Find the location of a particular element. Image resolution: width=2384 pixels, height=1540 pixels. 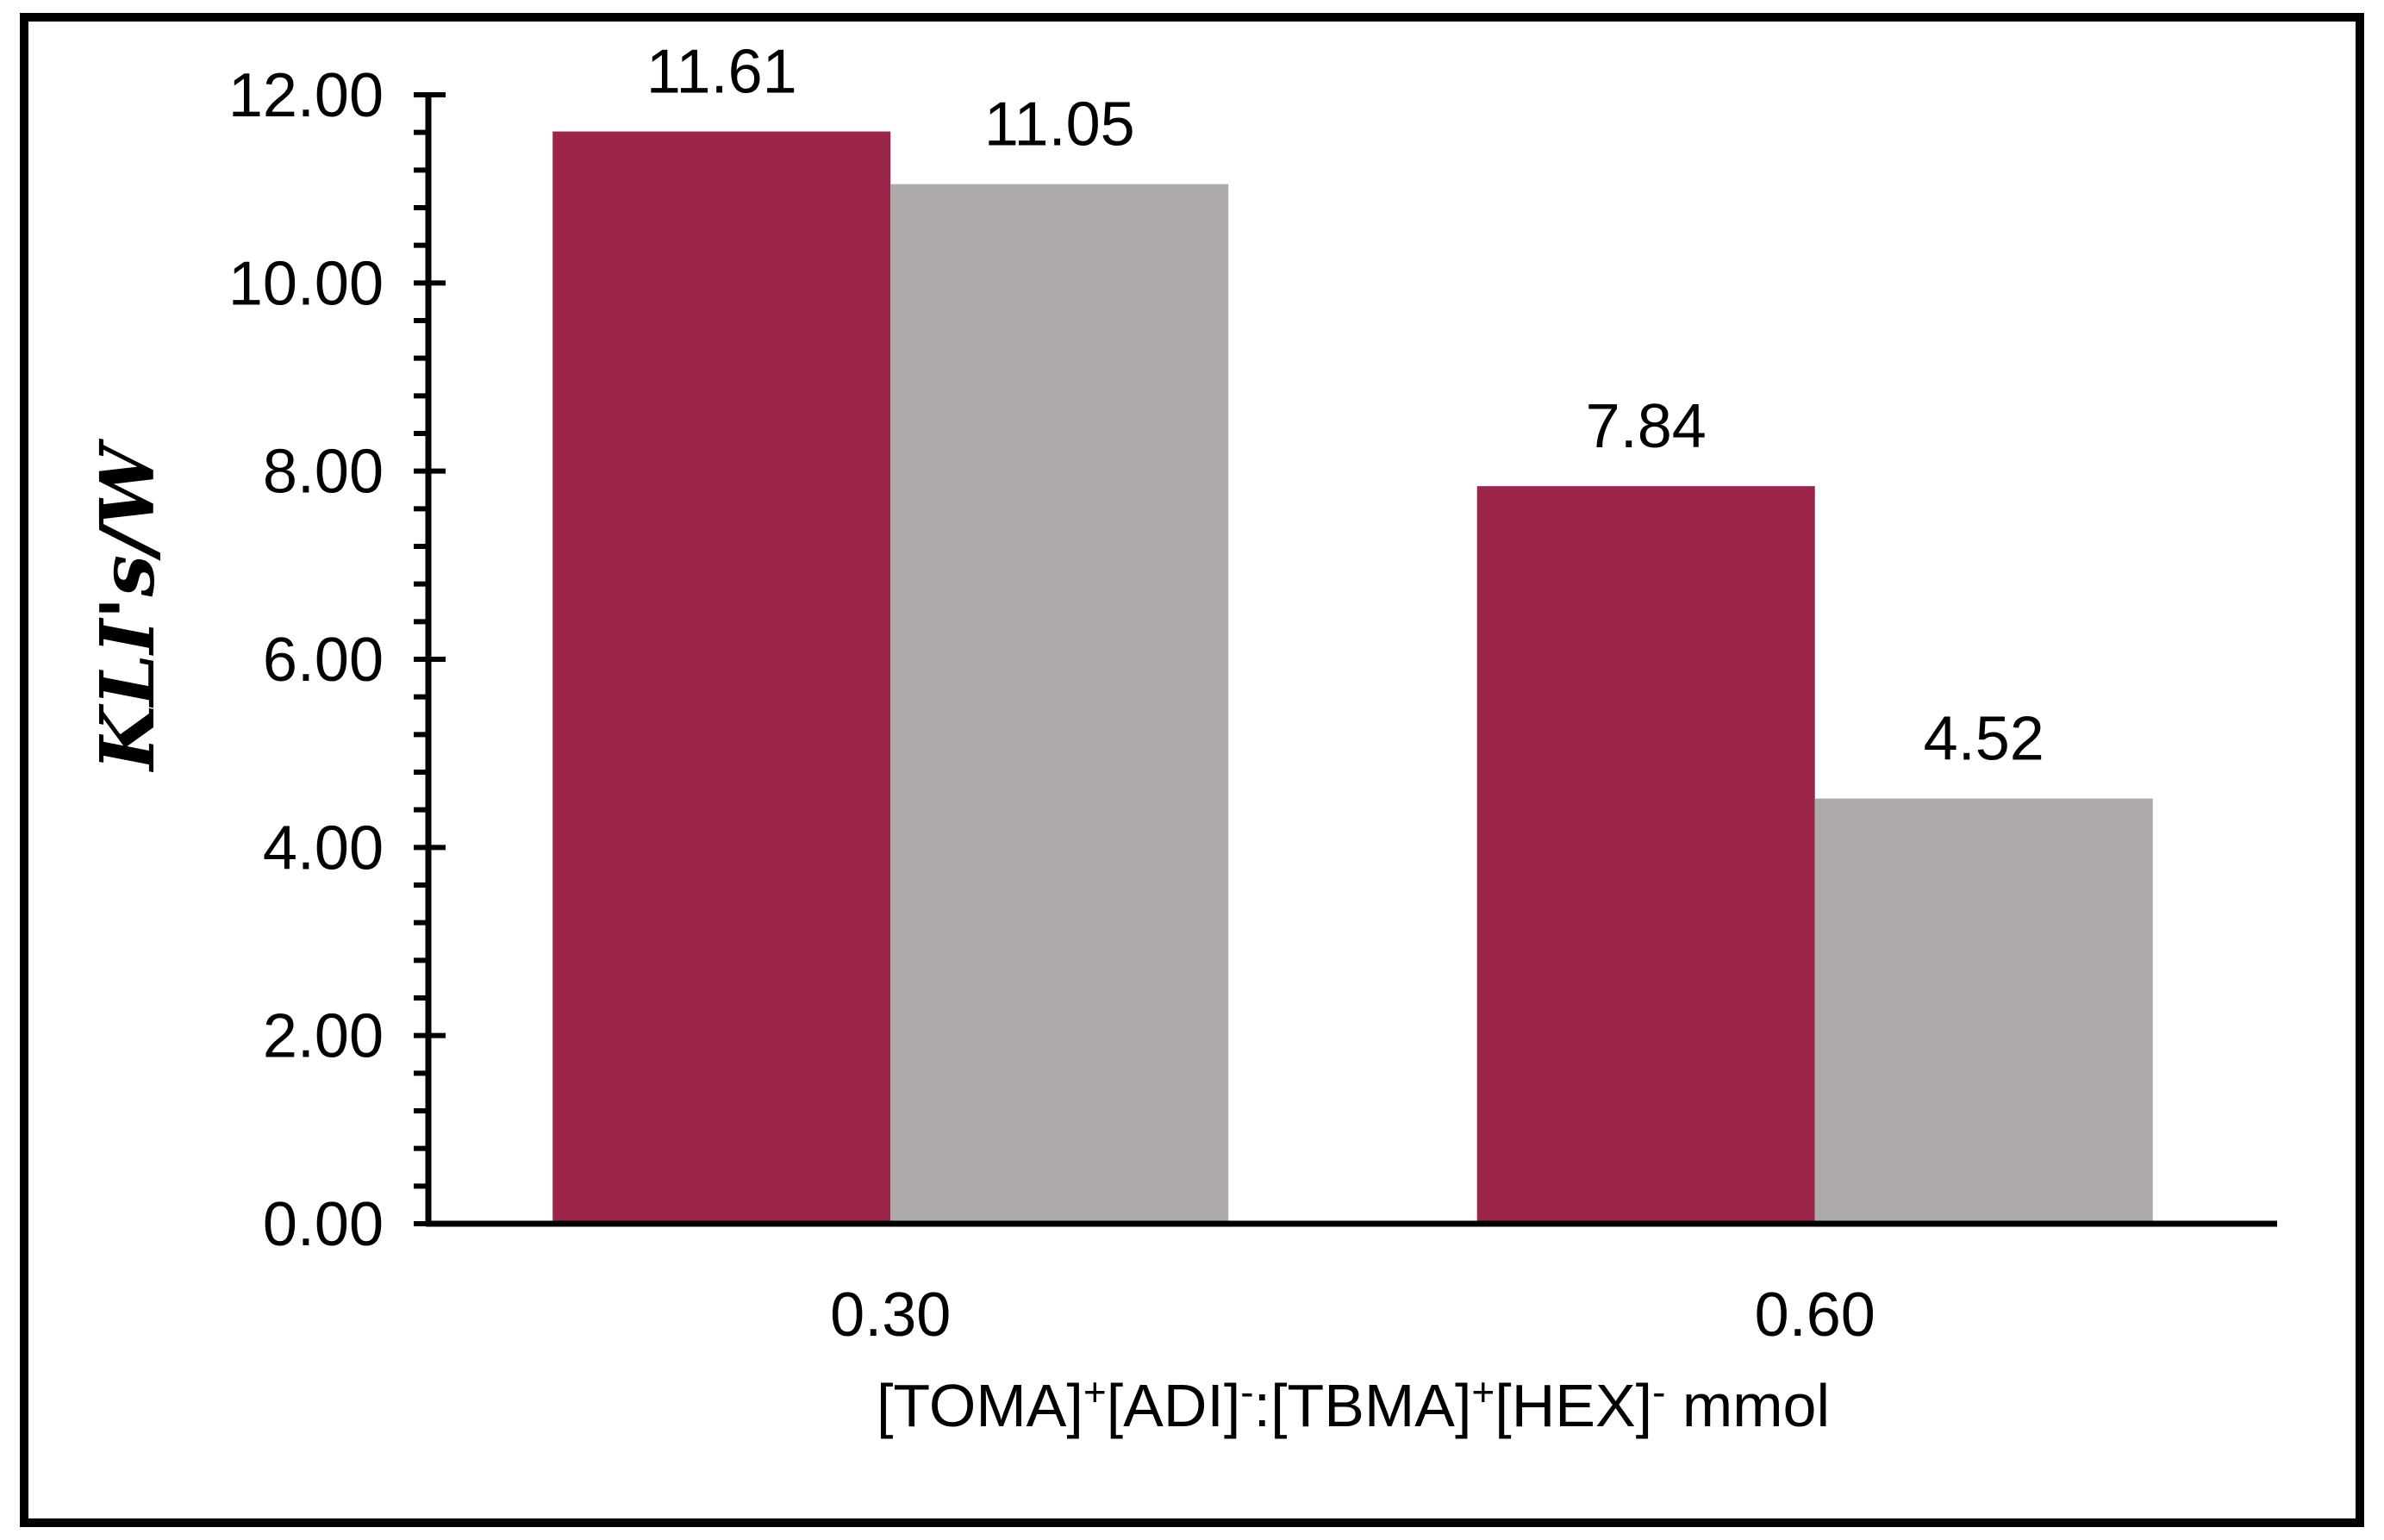

y-tick-label: 8.00 is located at coordinates (324, 472).